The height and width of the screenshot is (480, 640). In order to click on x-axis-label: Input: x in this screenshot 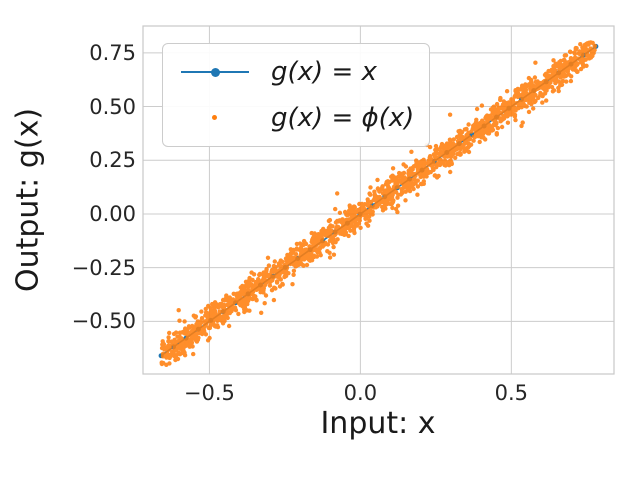, I will do `click(378, 423)`.